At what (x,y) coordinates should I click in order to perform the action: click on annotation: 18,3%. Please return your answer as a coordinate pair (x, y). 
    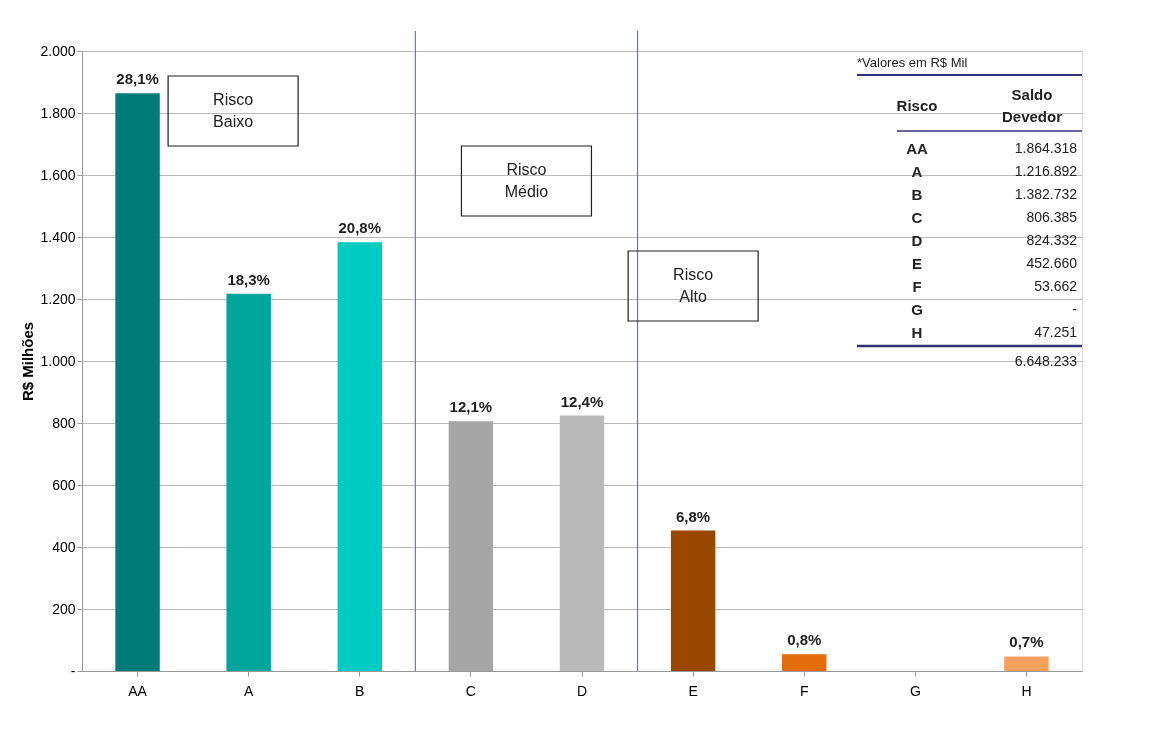
    Looking at the image, I should click on (248, 279).